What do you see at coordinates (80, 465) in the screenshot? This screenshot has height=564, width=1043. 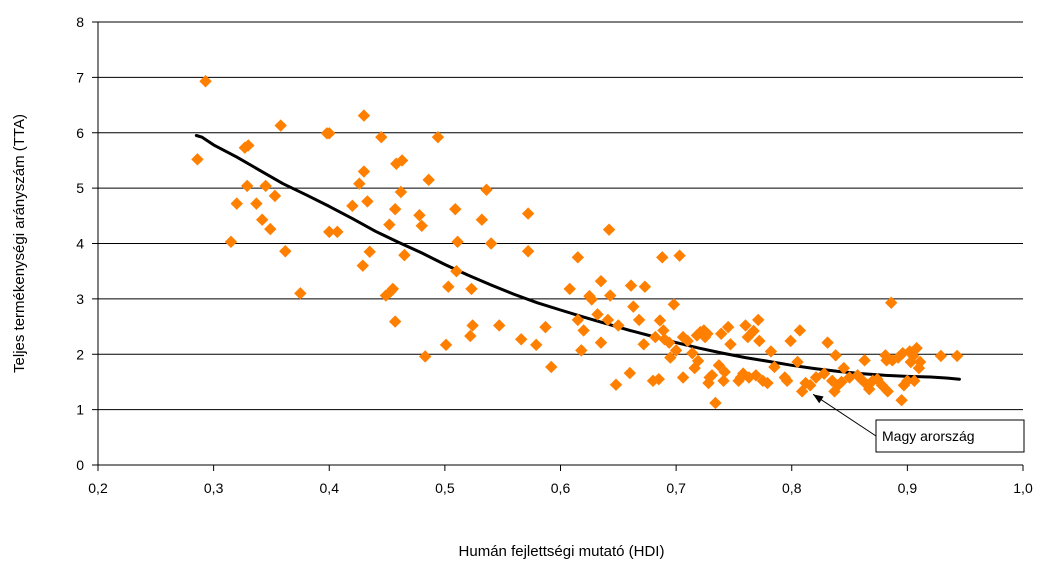 I see `y-tick-label: 0` at bounding box center [80, 465].